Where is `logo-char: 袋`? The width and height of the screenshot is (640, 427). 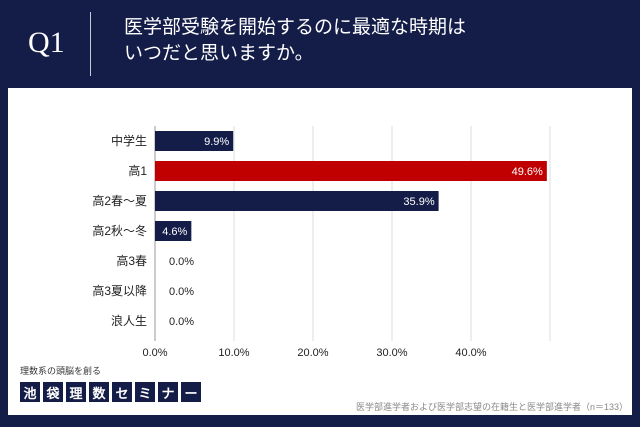 logo-char: 袋 is located at coordinates (53, 392).